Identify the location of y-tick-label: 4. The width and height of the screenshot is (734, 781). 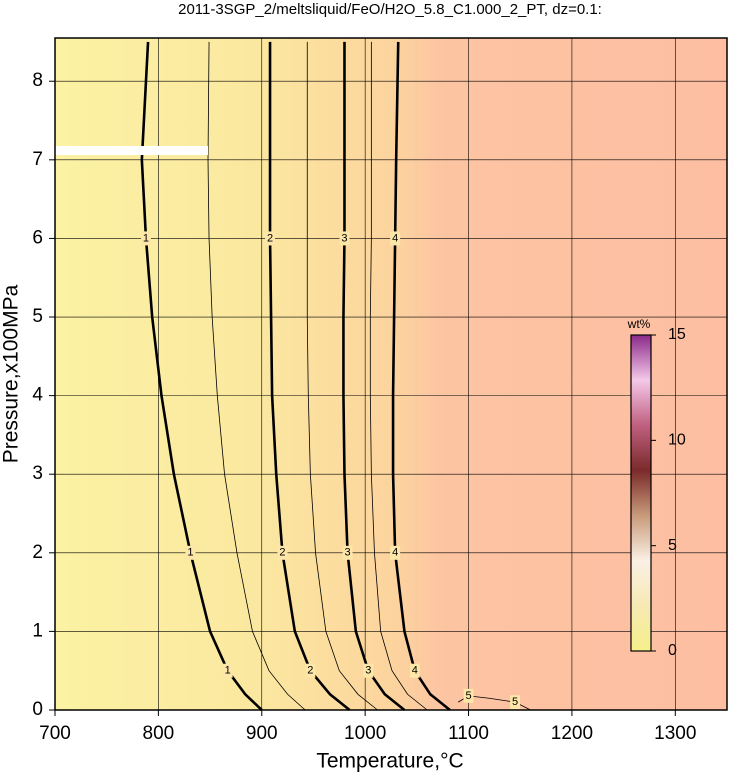
(37, 395).